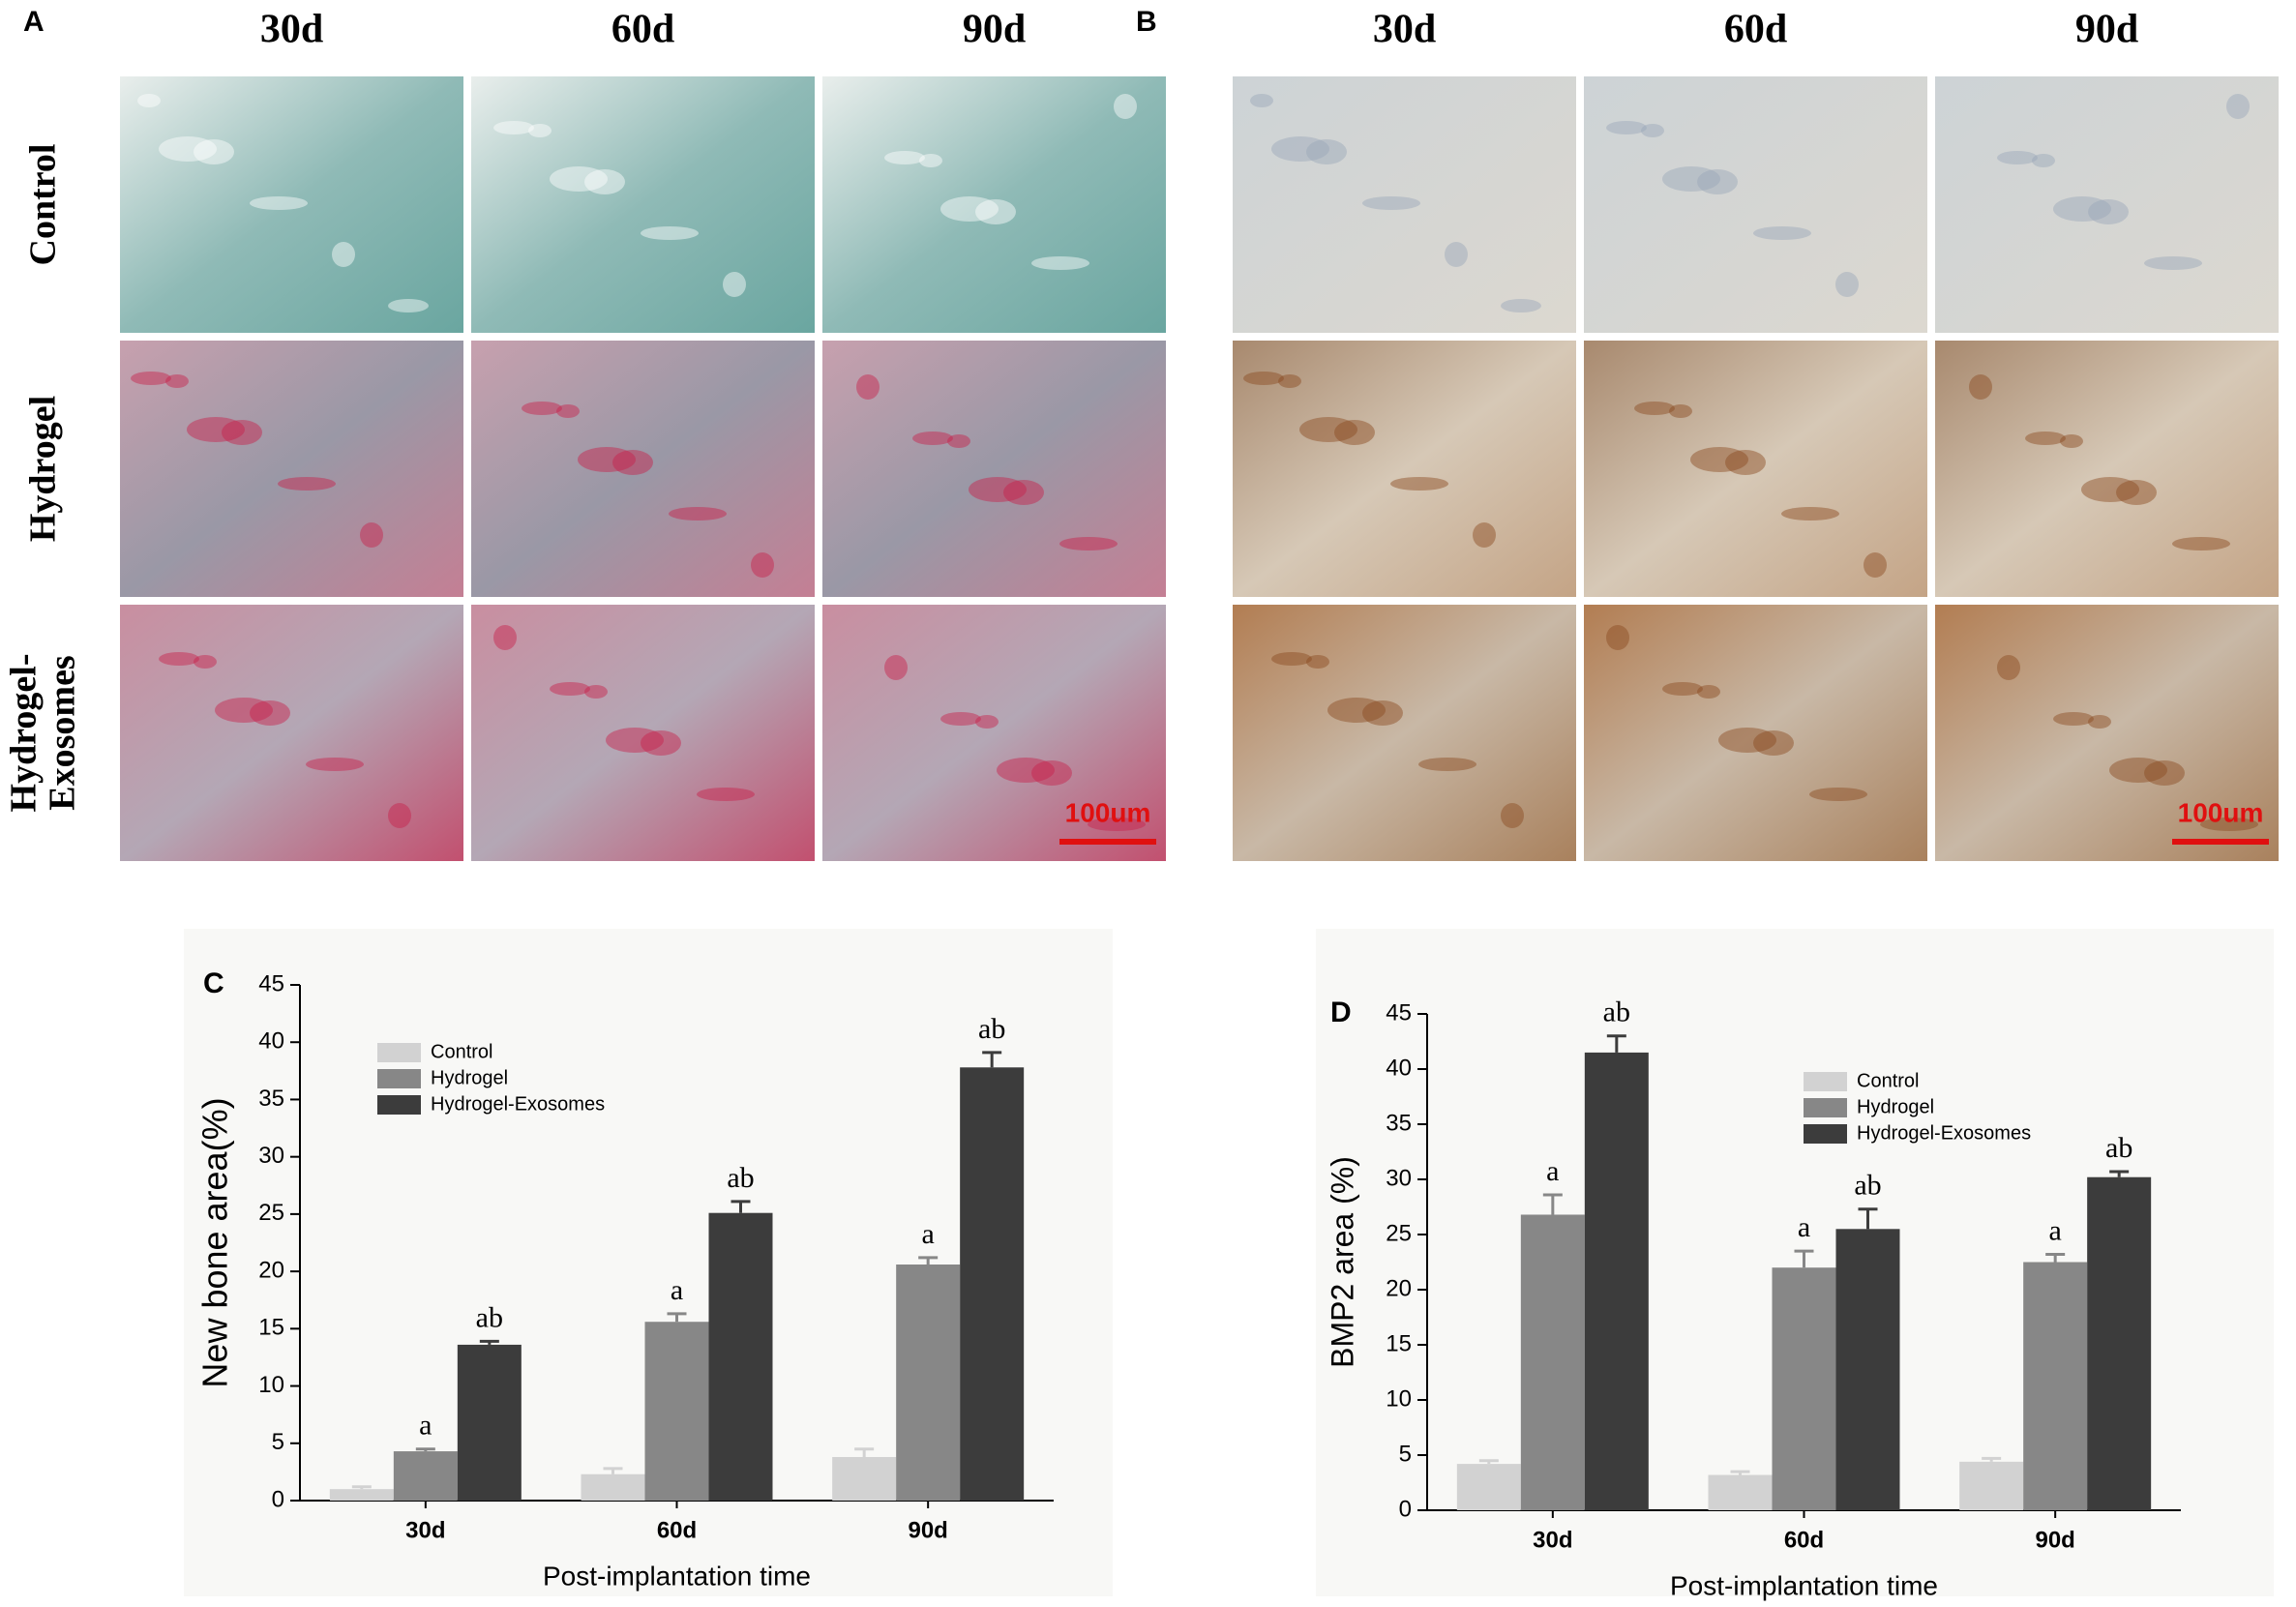 This screenshot has width=2296, height=1607. Describe the element at coordinates (215, 1242) in the screenshot. I see `y-axis-label: New bone area(%)` at that location.